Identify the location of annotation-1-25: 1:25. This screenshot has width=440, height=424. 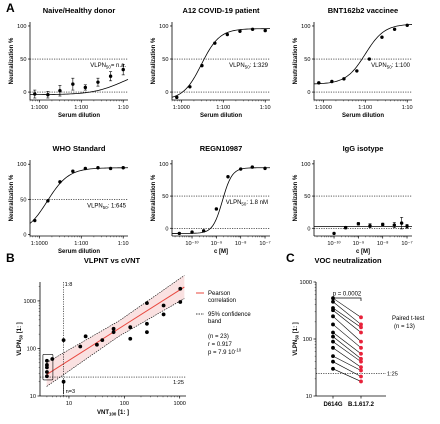
(392, 374).